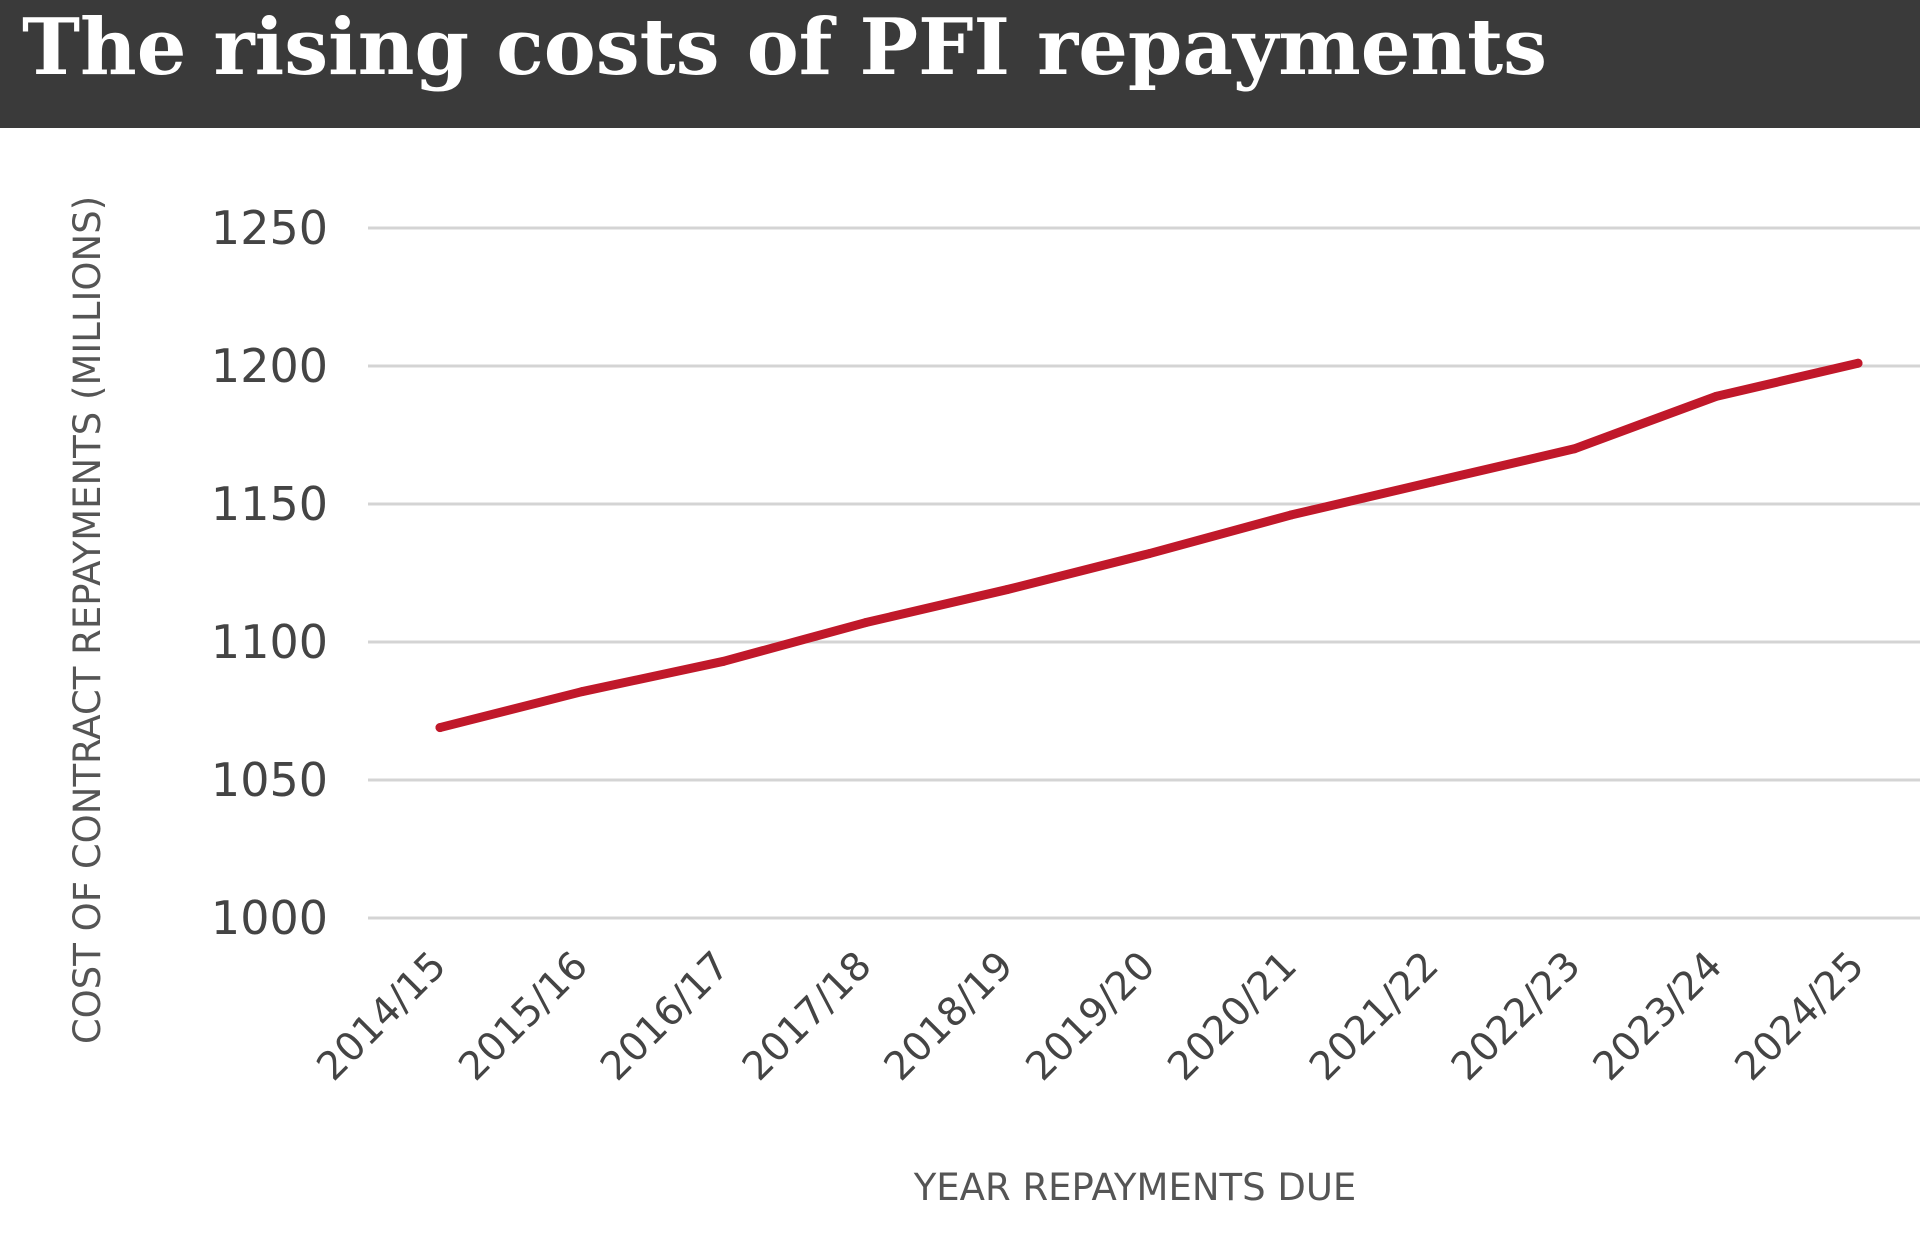  I want to click on x-tick-label: 2017/18, so click(807, 1016).